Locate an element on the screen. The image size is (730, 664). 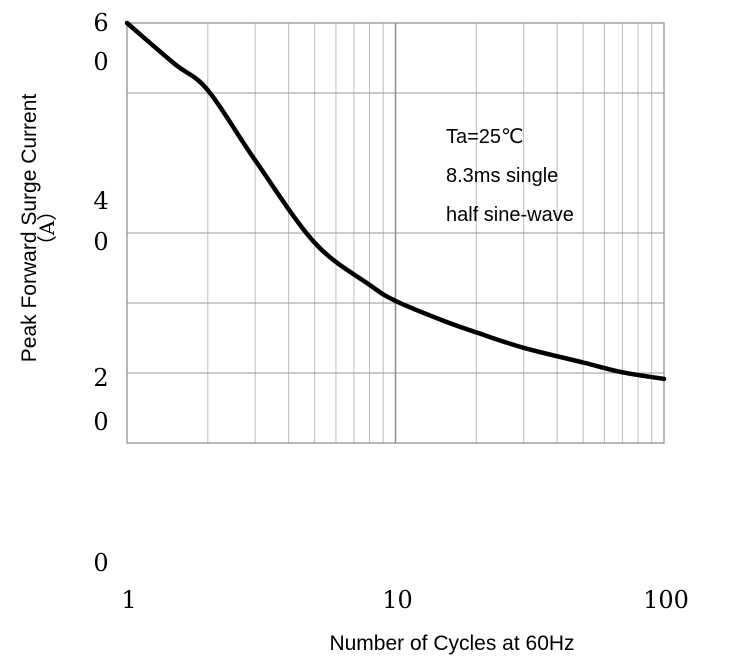
x-tick-label: 100 is located at coordinates (666, 600).